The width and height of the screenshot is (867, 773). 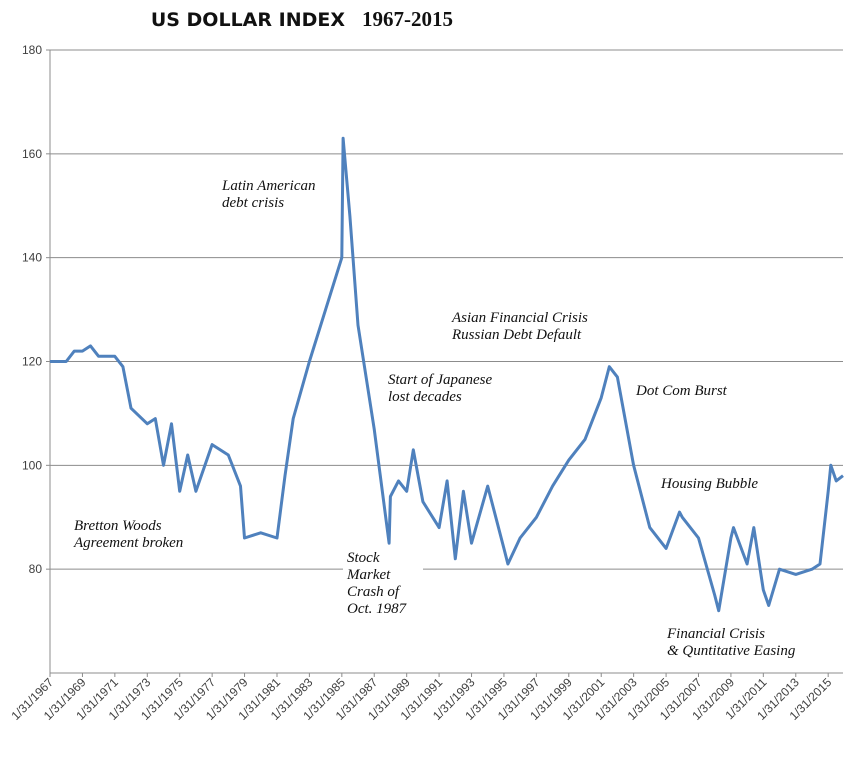 I want to click on y-tick-label: 140, so click(x=32, y=258).